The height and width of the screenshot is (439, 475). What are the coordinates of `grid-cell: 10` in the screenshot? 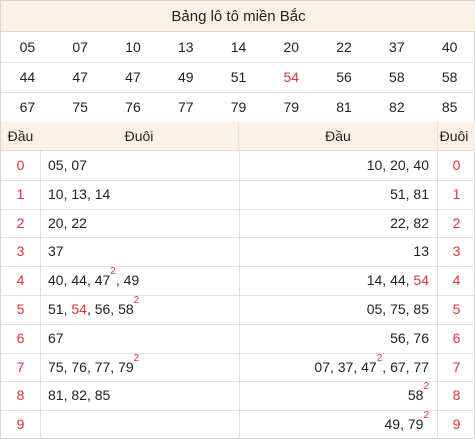 It's located at (133, 47).